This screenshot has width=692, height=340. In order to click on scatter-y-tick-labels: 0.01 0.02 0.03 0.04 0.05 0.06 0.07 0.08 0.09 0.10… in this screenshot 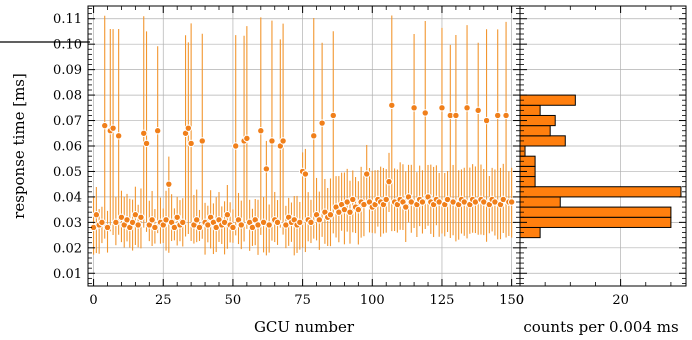, I will do `click(67, 147)`.